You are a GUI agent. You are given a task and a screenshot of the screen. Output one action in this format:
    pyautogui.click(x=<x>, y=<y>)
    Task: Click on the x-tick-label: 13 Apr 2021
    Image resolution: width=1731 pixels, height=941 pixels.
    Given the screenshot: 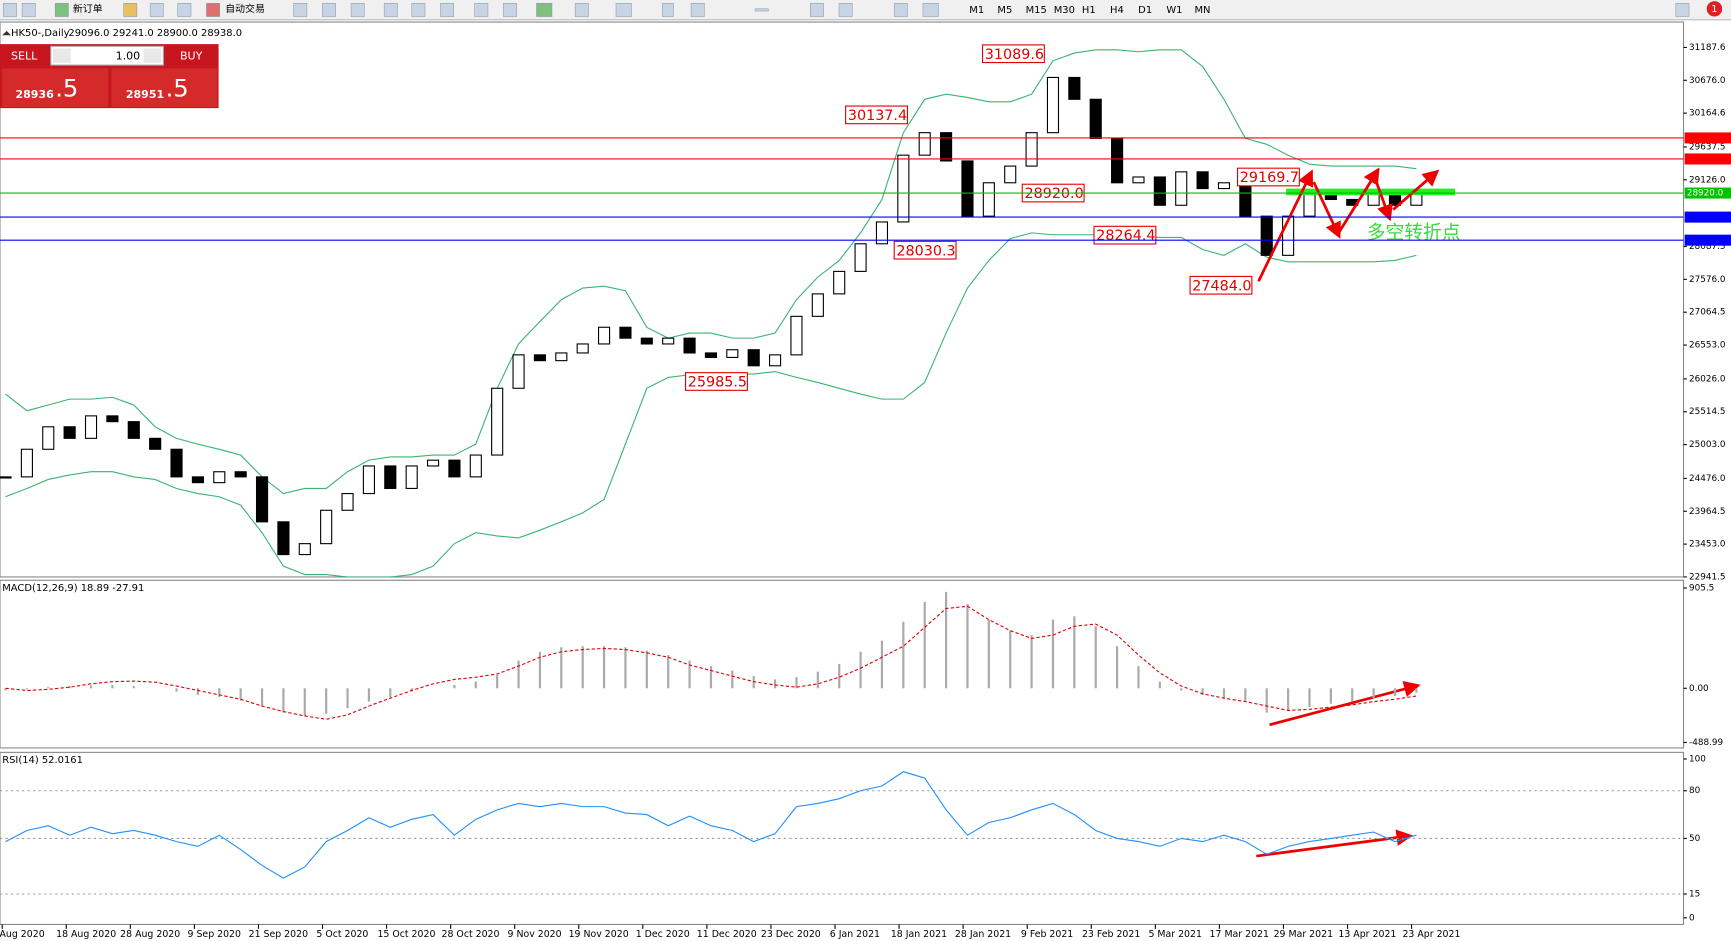 What is the action you would take?
    pyautogui.click(x=1367, y=934)
    